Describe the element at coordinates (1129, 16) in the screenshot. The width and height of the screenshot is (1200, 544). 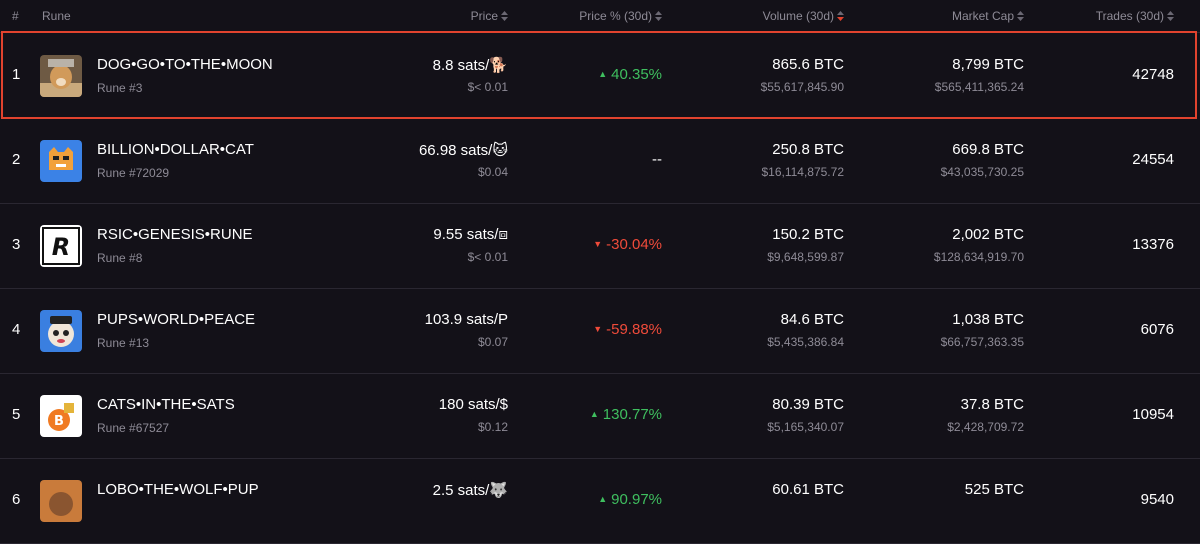
I see `header-trades-text: Trades (30d)` at that location.